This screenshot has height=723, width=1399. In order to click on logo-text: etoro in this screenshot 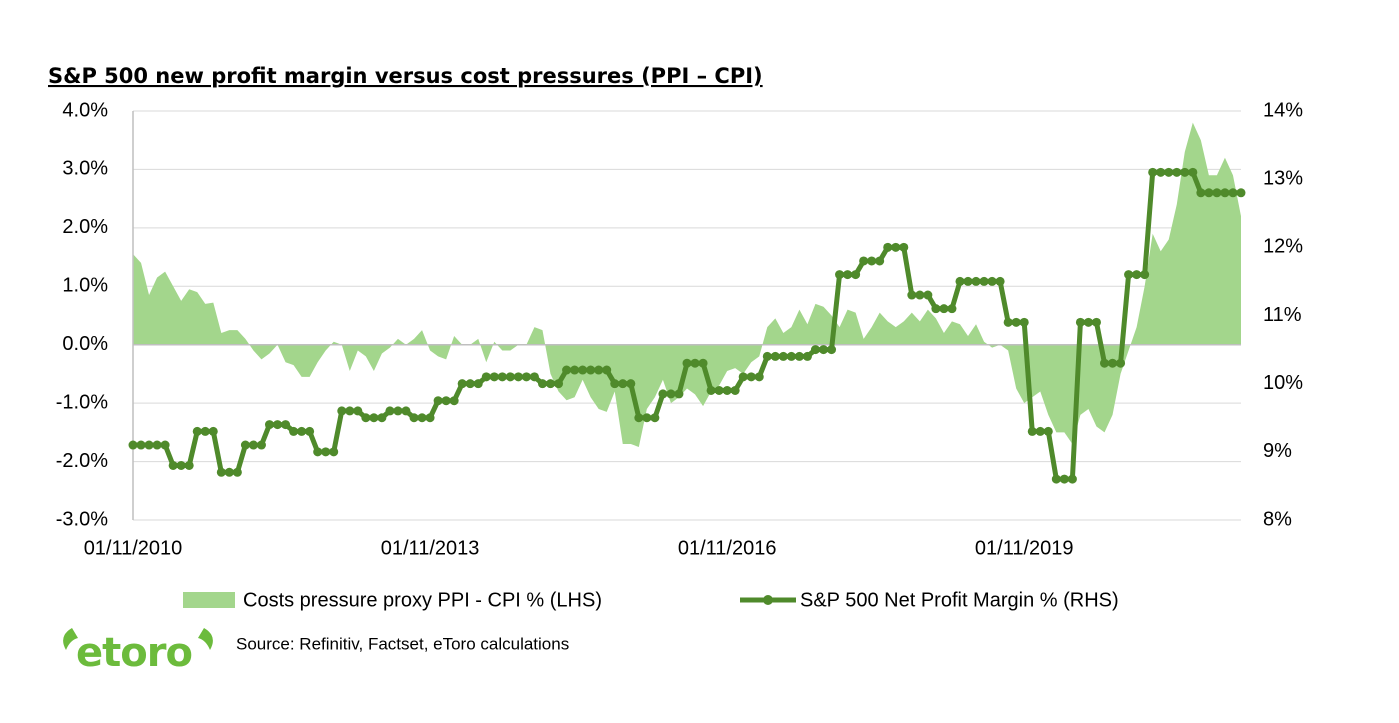, I will do `click(134, 653)`.